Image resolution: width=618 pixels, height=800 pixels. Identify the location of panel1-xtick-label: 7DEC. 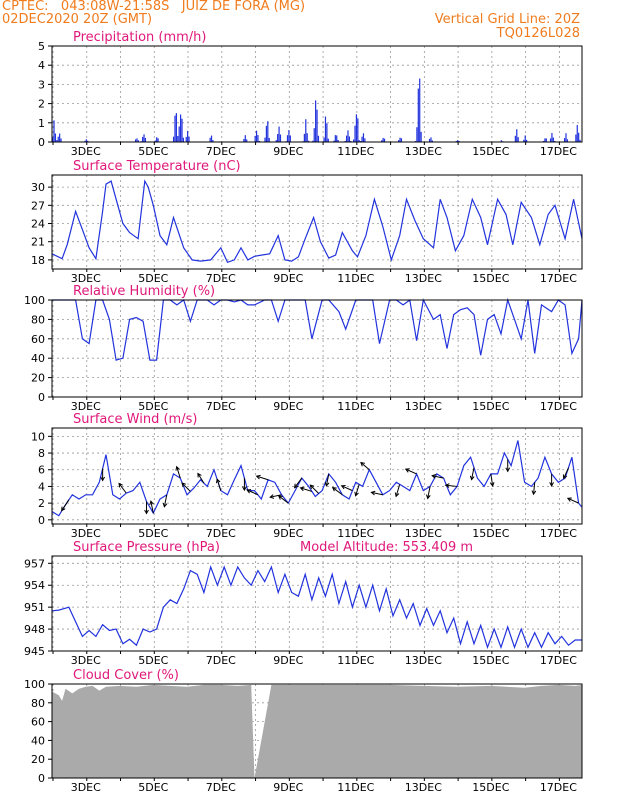
(221, 151).